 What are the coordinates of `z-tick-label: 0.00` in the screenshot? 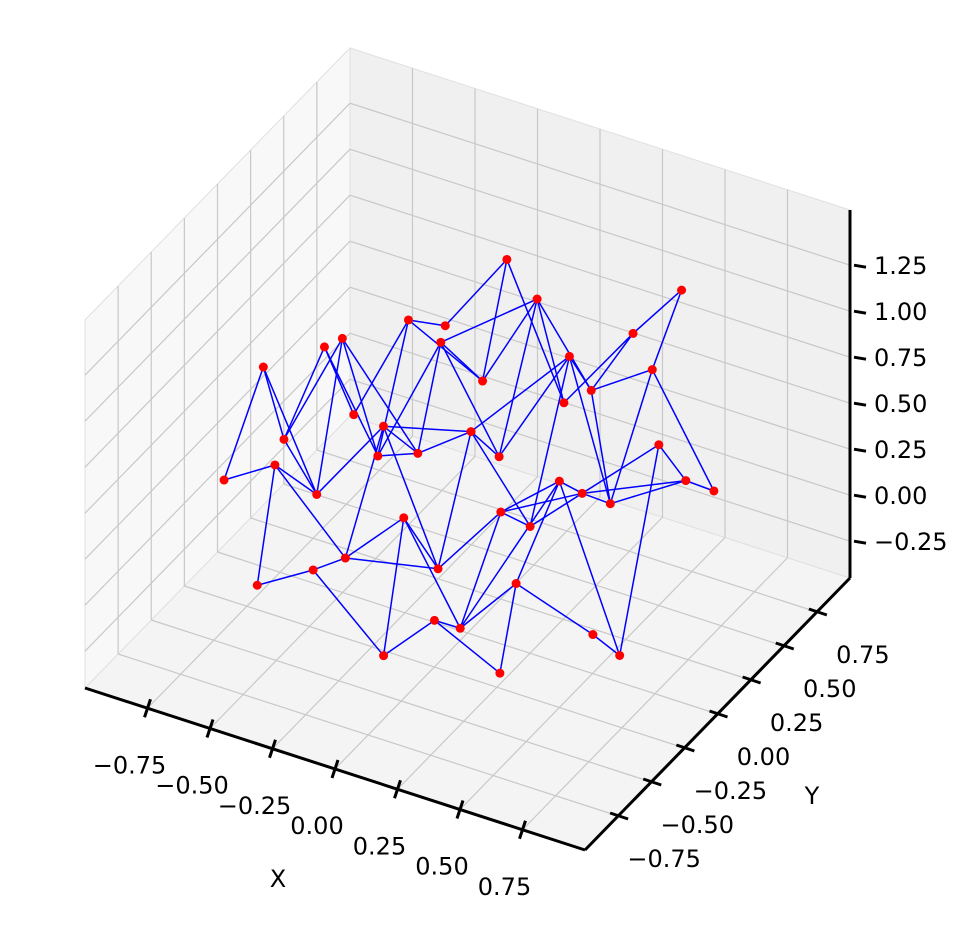 It's located at (900, 496).